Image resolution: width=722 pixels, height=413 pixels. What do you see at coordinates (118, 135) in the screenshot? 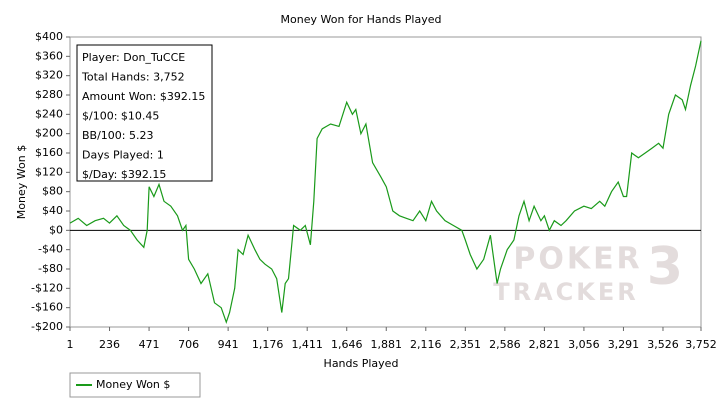
I see `info-line: BB/100: 5.23` at bounding box center [118, 135].